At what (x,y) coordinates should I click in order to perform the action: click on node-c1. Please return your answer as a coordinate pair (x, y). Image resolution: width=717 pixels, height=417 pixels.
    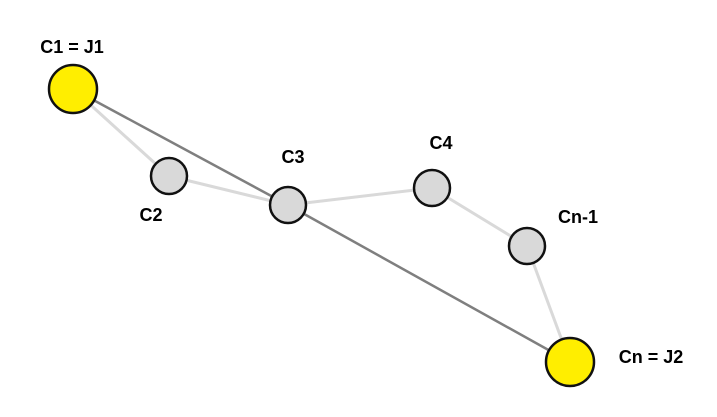
    Looking at the image, I should click on (73, 89).